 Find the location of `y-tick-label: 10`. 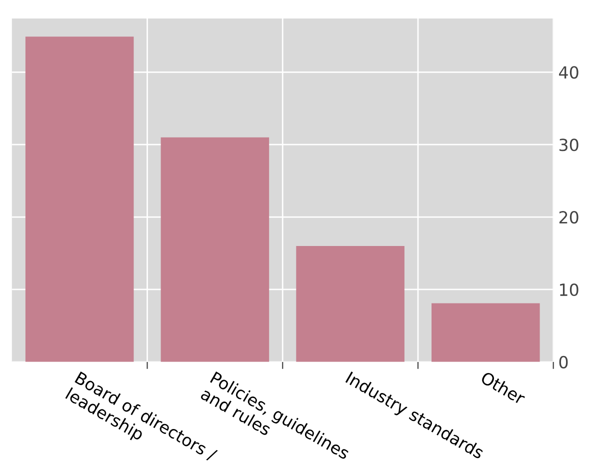

y-tick-label: 10 is located at coordinates (569, 289).